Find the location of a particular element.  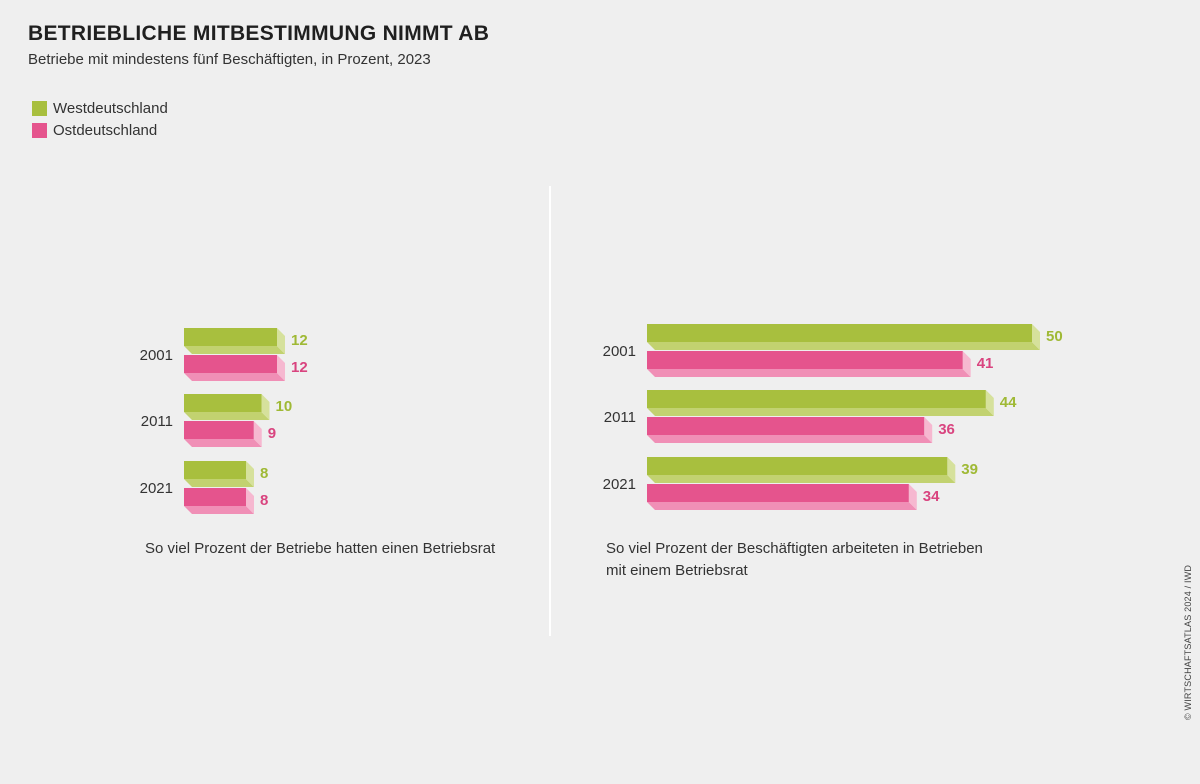

bar-side-west-2011-chart1 is located at coordinates (265, 407).